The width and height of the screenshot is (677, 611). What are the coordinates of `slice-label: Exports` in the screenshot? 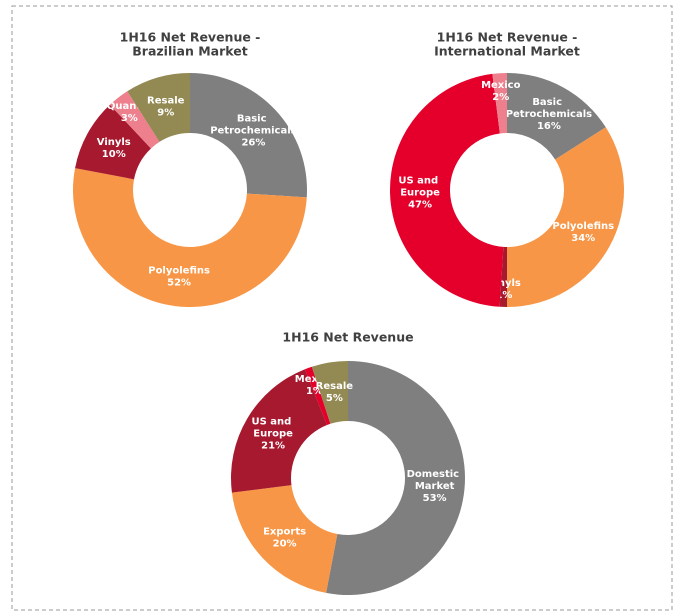 It's located at (284, 532).